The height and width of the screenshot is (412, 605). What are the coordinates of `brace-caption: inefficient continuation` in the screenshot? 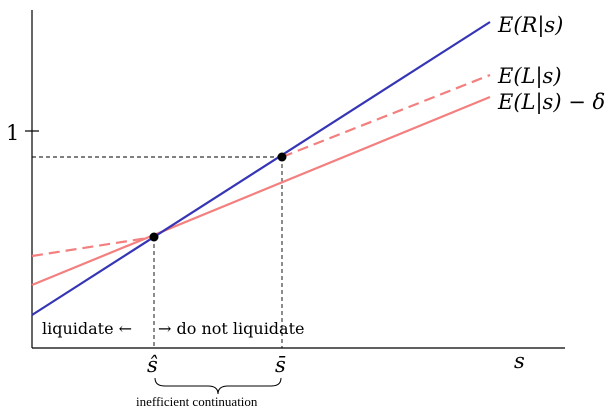 It's located at (197, 401).